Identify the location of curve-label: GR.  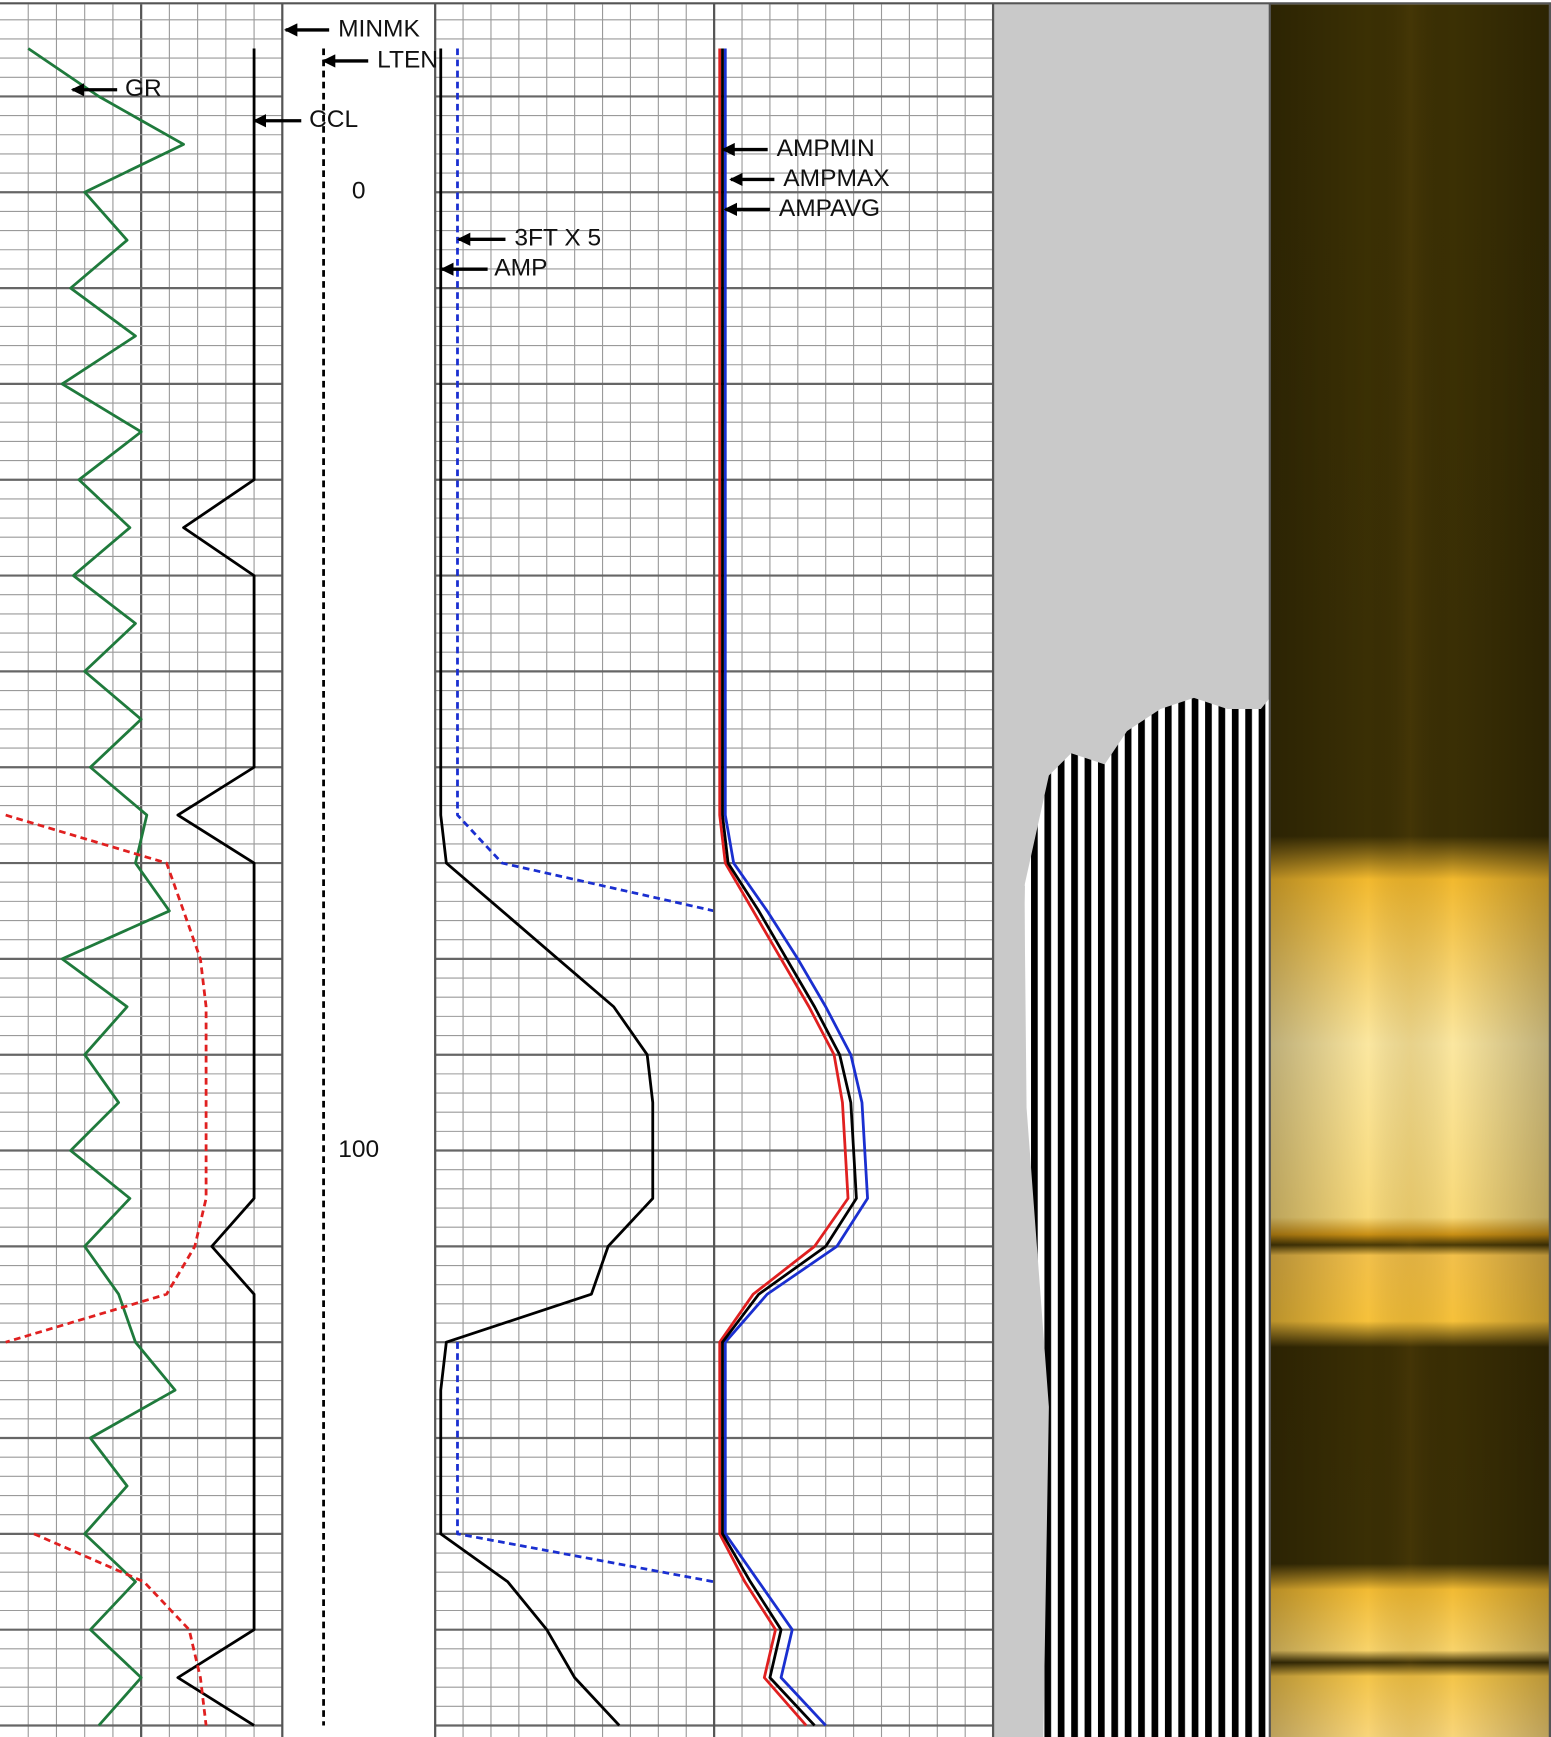
(143, 88).